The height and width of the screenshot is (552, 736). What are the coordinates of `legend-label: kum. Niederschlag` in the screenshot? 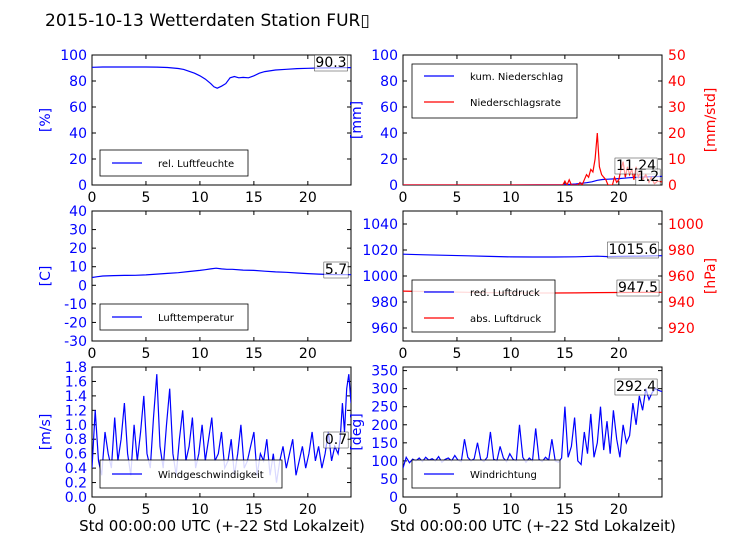 It's located at (516, 77).